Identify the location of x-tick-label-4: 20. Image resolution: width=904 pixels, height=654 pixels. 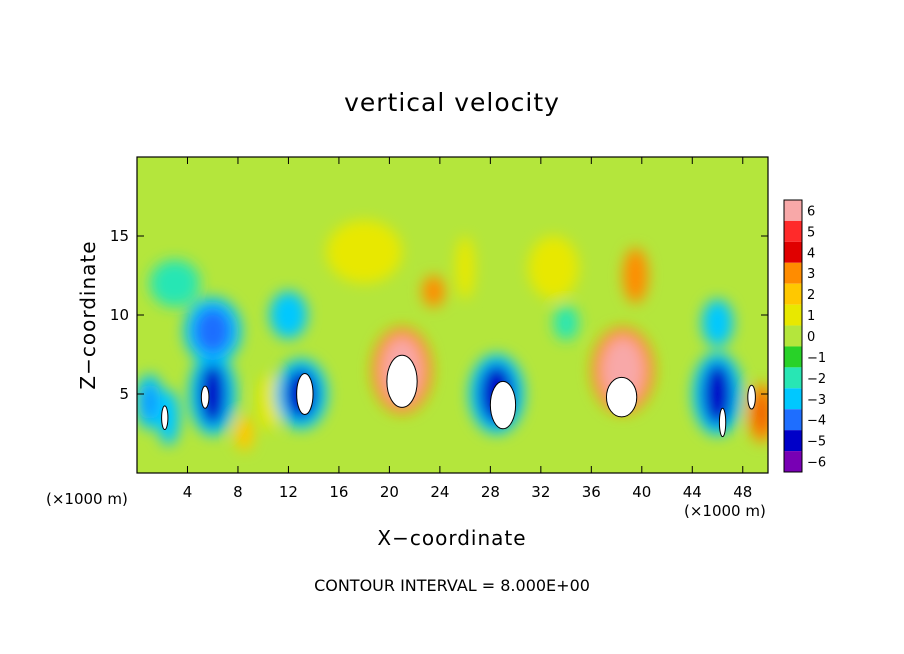
(389, 492).